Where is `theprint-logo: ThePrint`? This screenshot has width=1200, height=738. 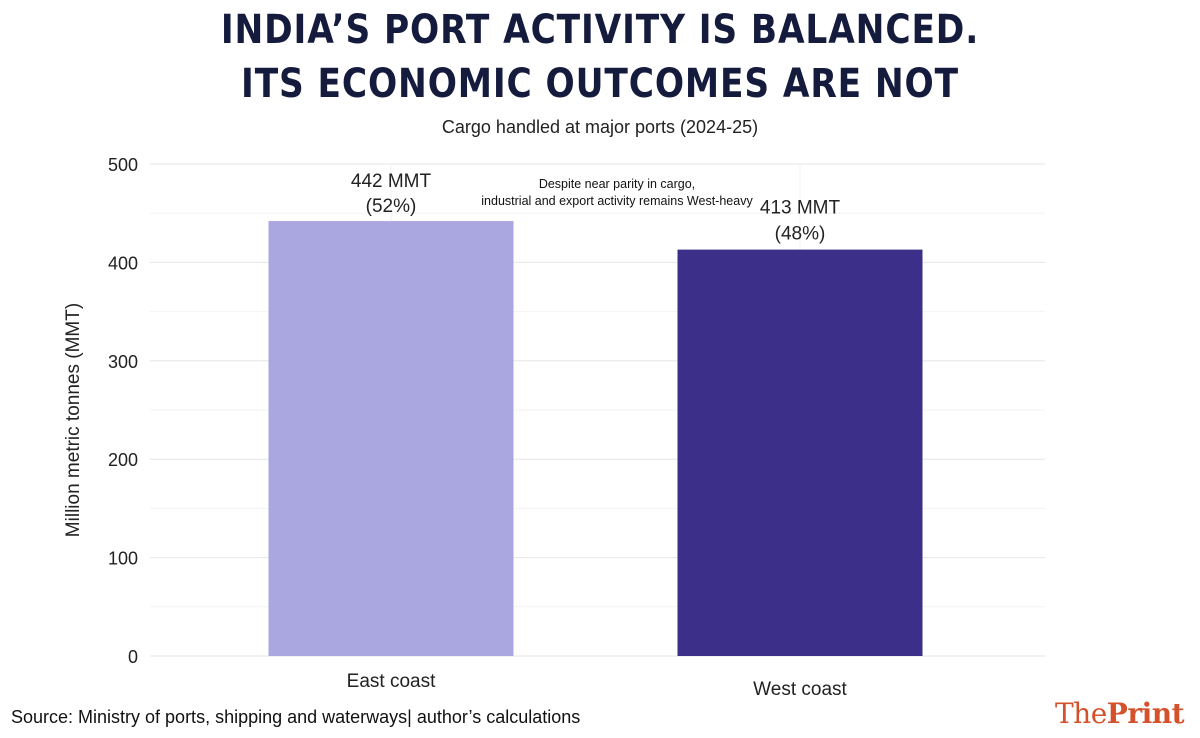 theprint-logo: ThePrint is located at coordinates (1119, 713).